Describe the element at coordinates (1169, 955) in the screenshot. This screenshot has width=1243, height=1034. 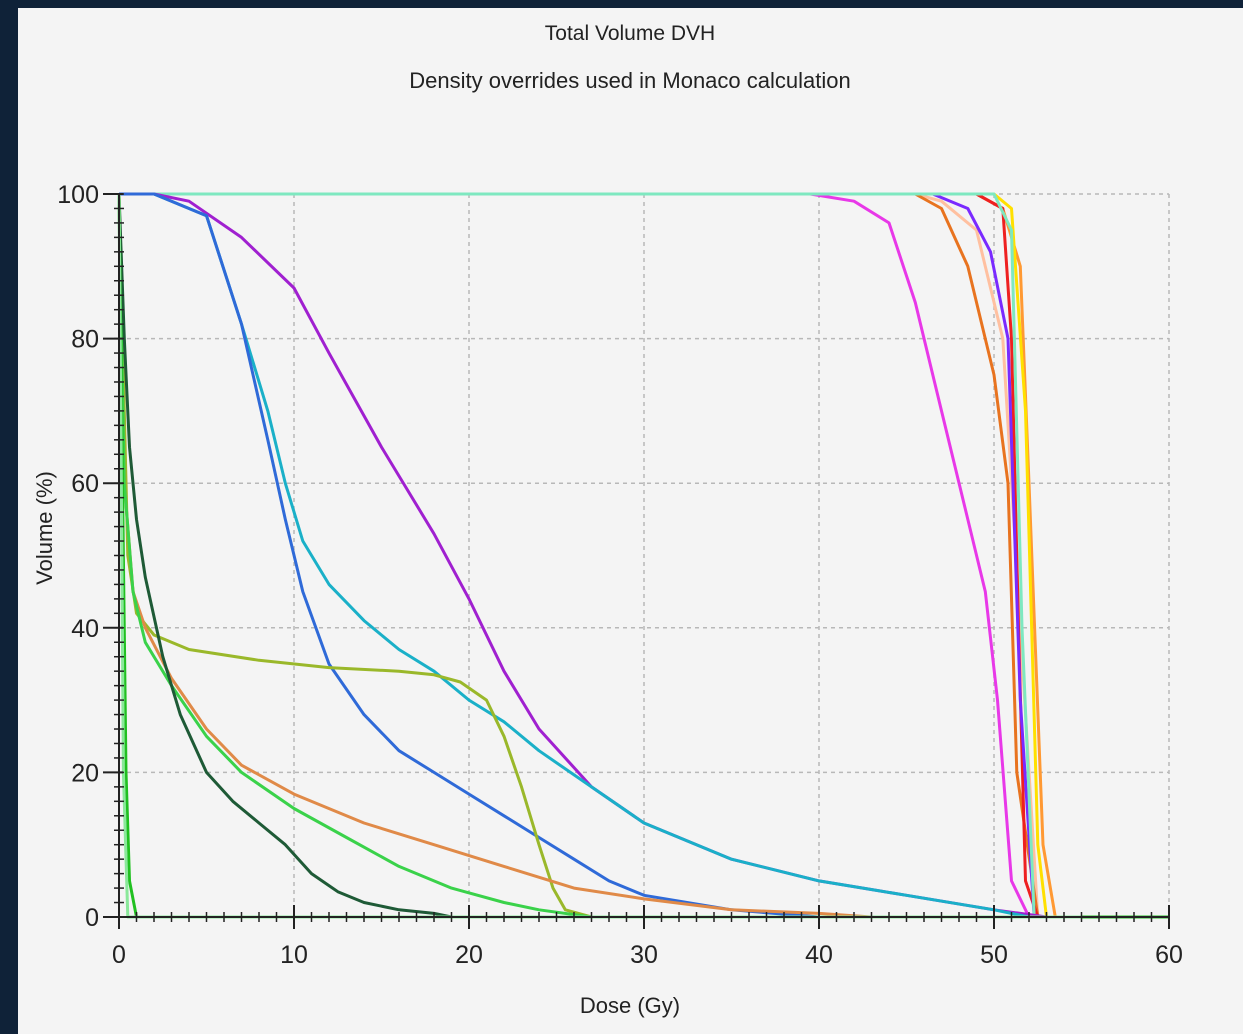
I see `x-tick-label-60: 60` at that location.